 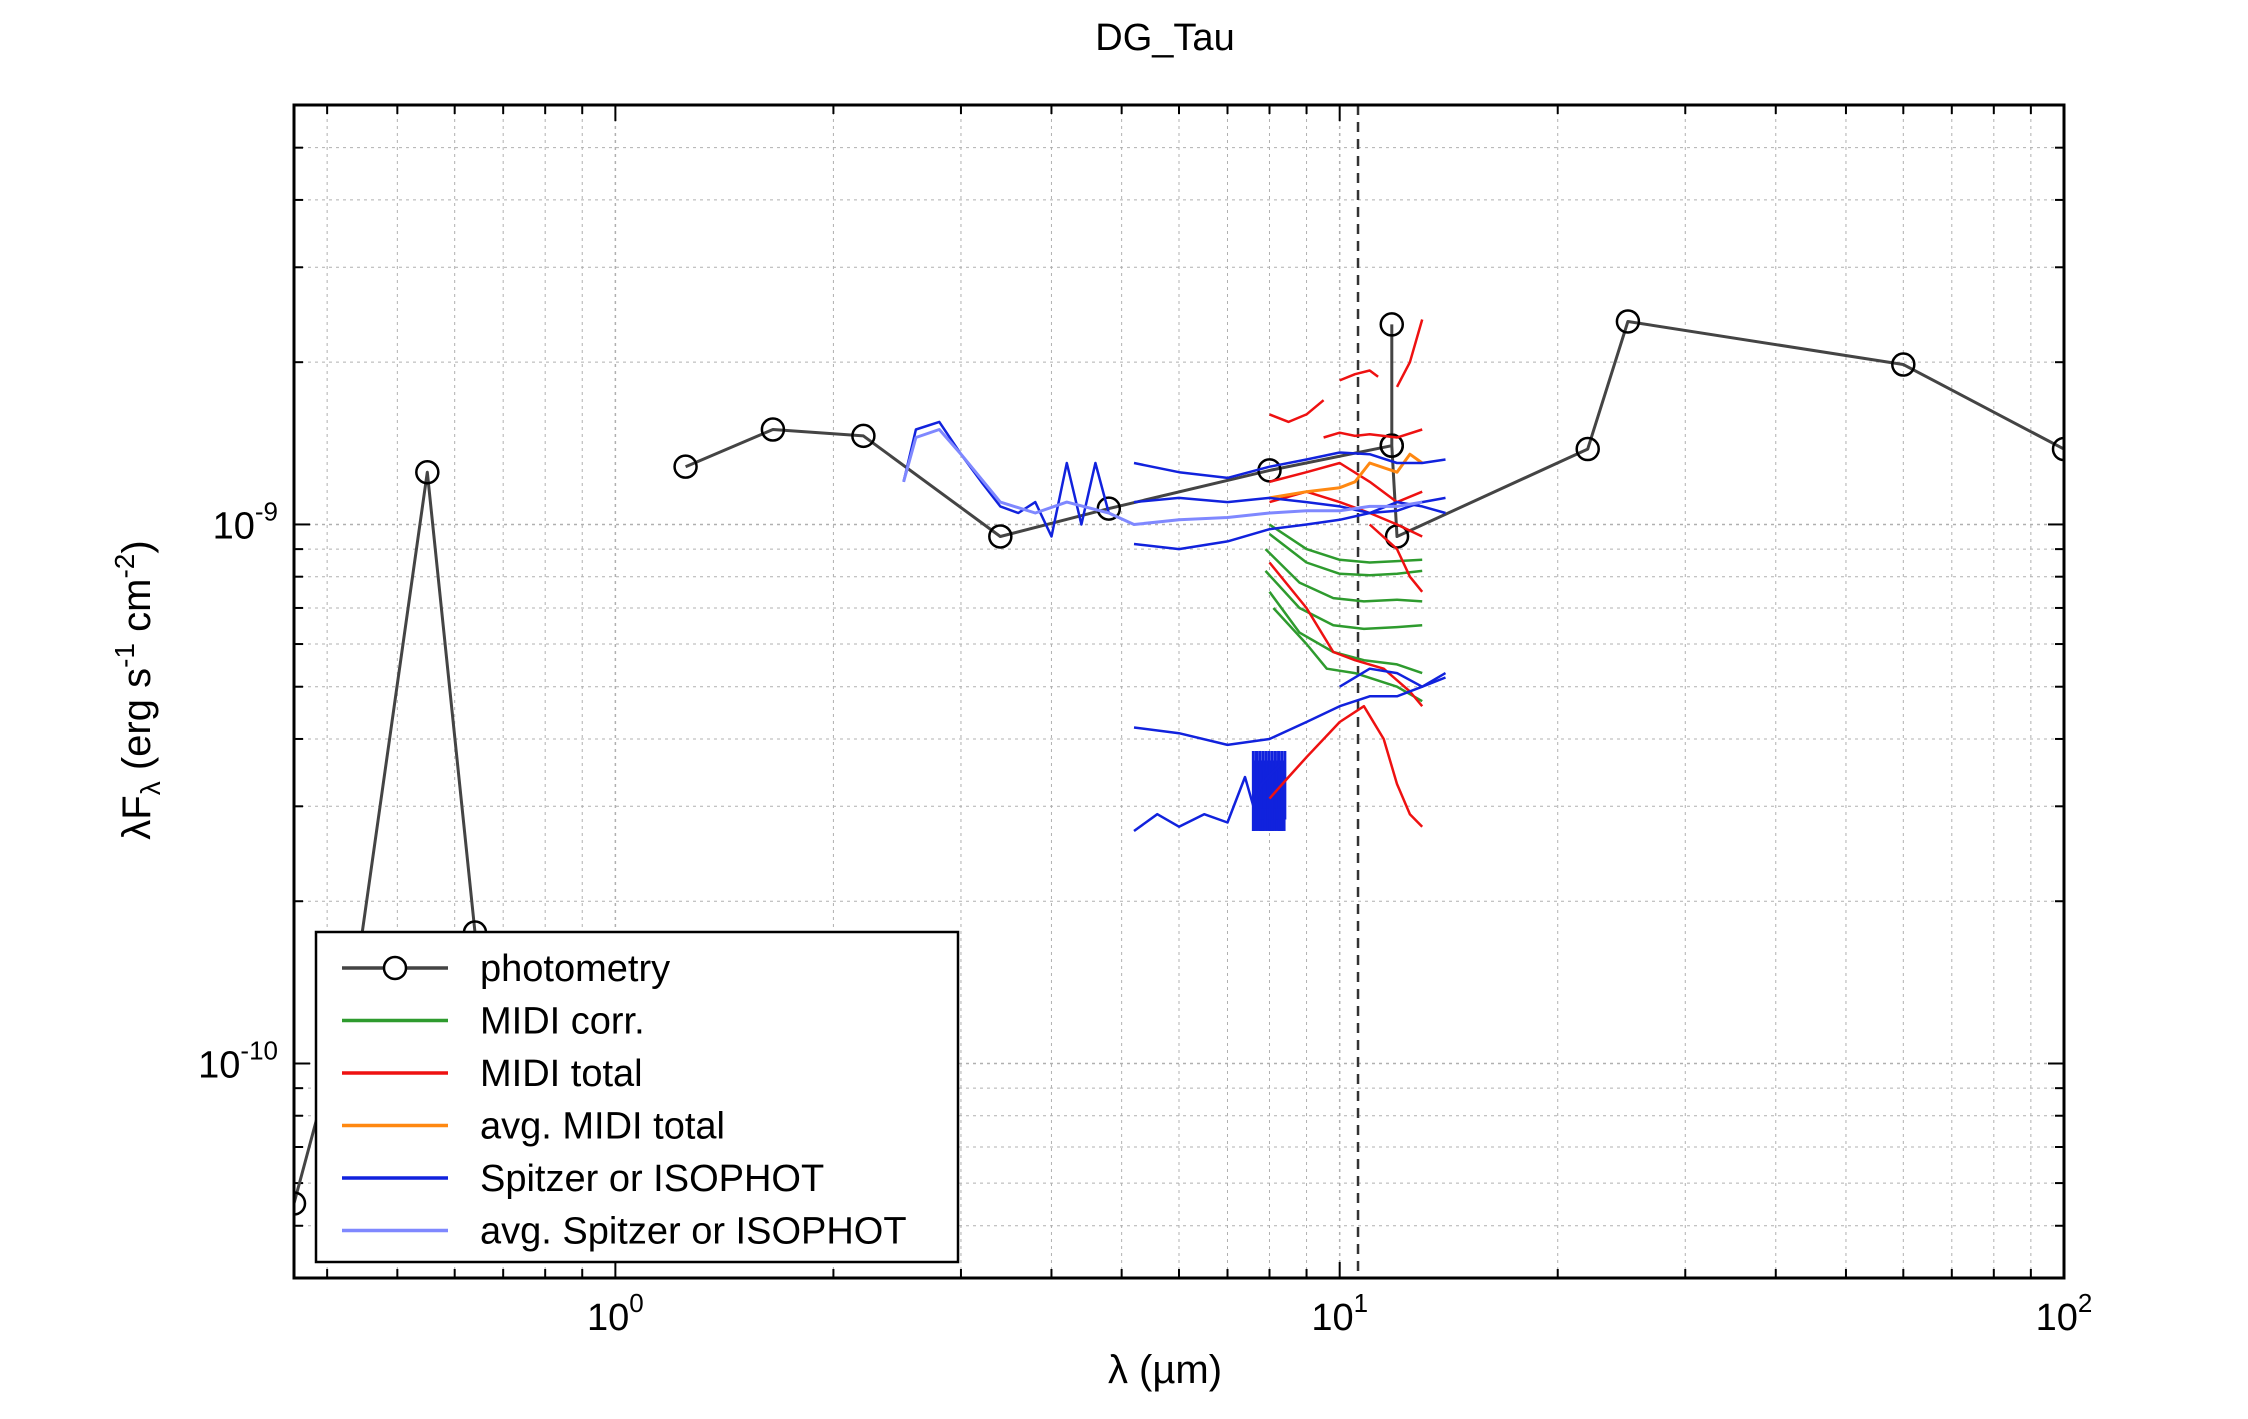 I want to click on legend-label: avg. MIDI total, so click(x=602, y=1127).